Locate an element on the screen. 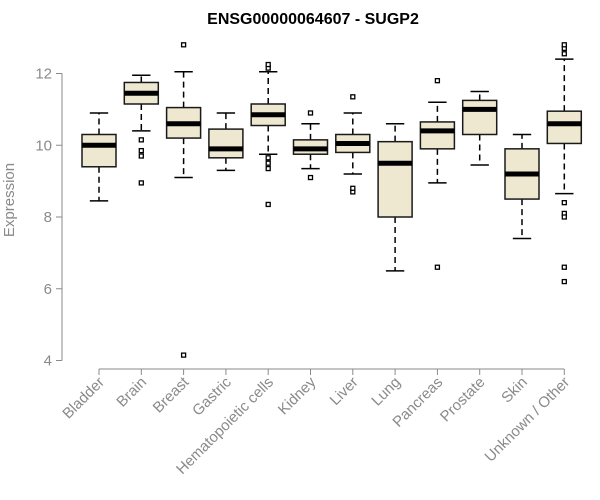 Image resolution: width=600 pixels, height=500 pixels. y-axis-label: Expression is located at coordinates (9, 200).